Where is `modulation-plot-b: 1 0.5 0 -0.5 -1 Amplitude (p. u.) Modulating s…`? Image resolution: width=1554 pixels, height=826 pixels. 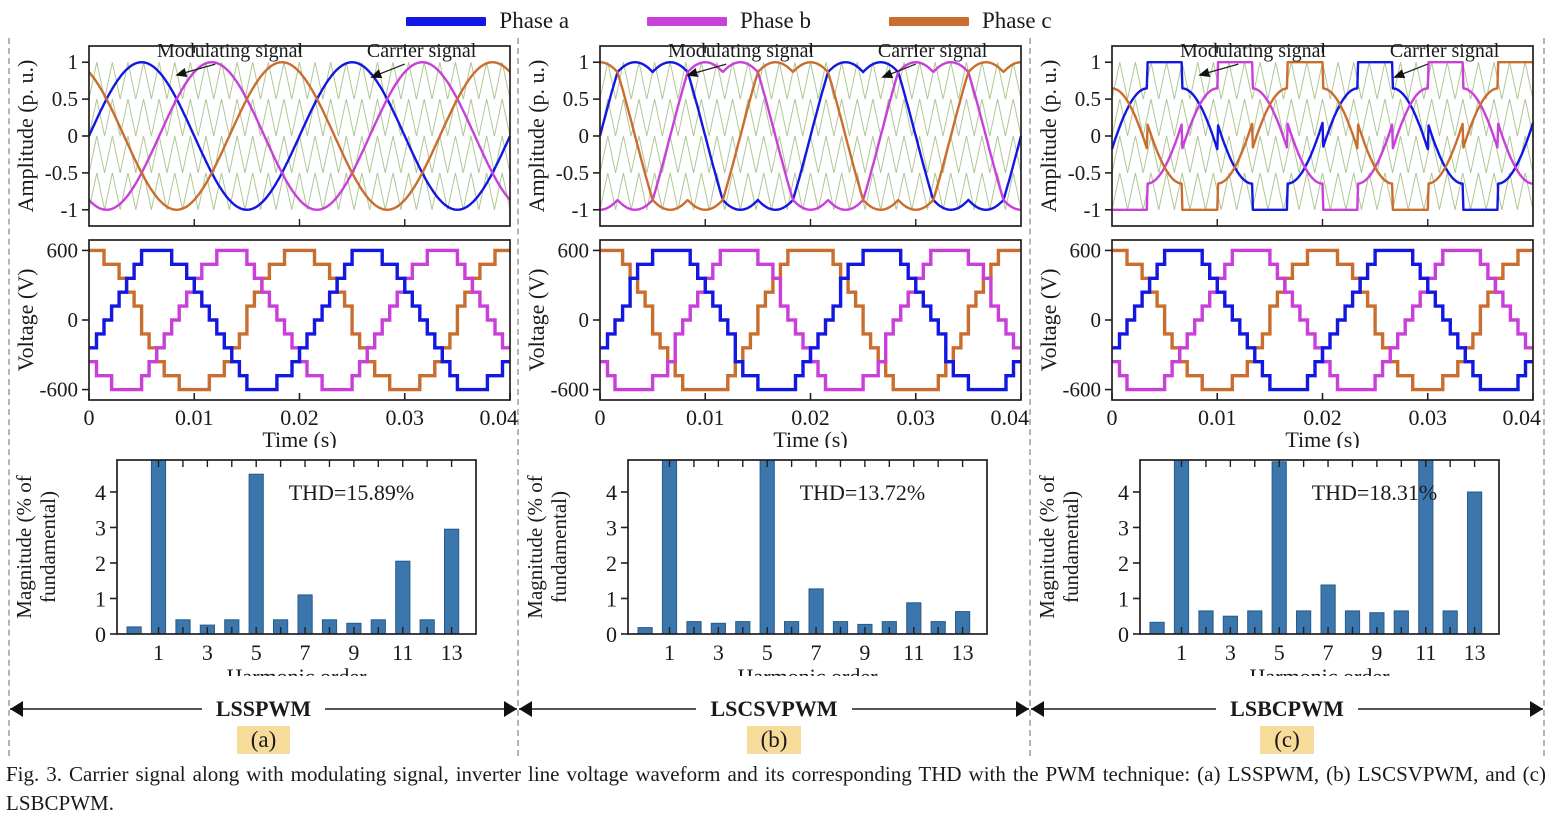
modulation-plot-b: 1 0.5 0 -0.5 -1 Amplitude (p. u.) Modulating s… is located at coordinates (773, 133).